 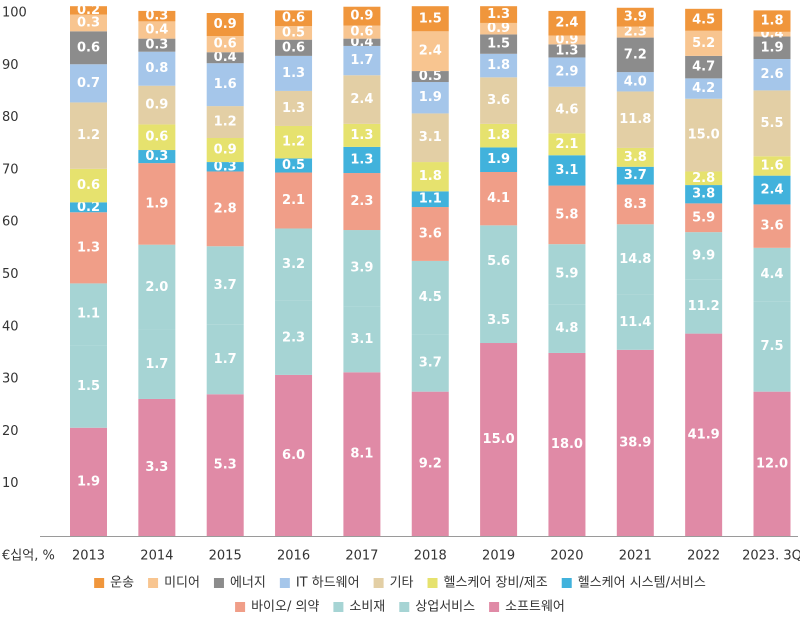 What do you see at coordinates (496, 583) in the screenshot?
I see `legend-label: 헬스케어 장비/제조` at bounding box center [496, 583].